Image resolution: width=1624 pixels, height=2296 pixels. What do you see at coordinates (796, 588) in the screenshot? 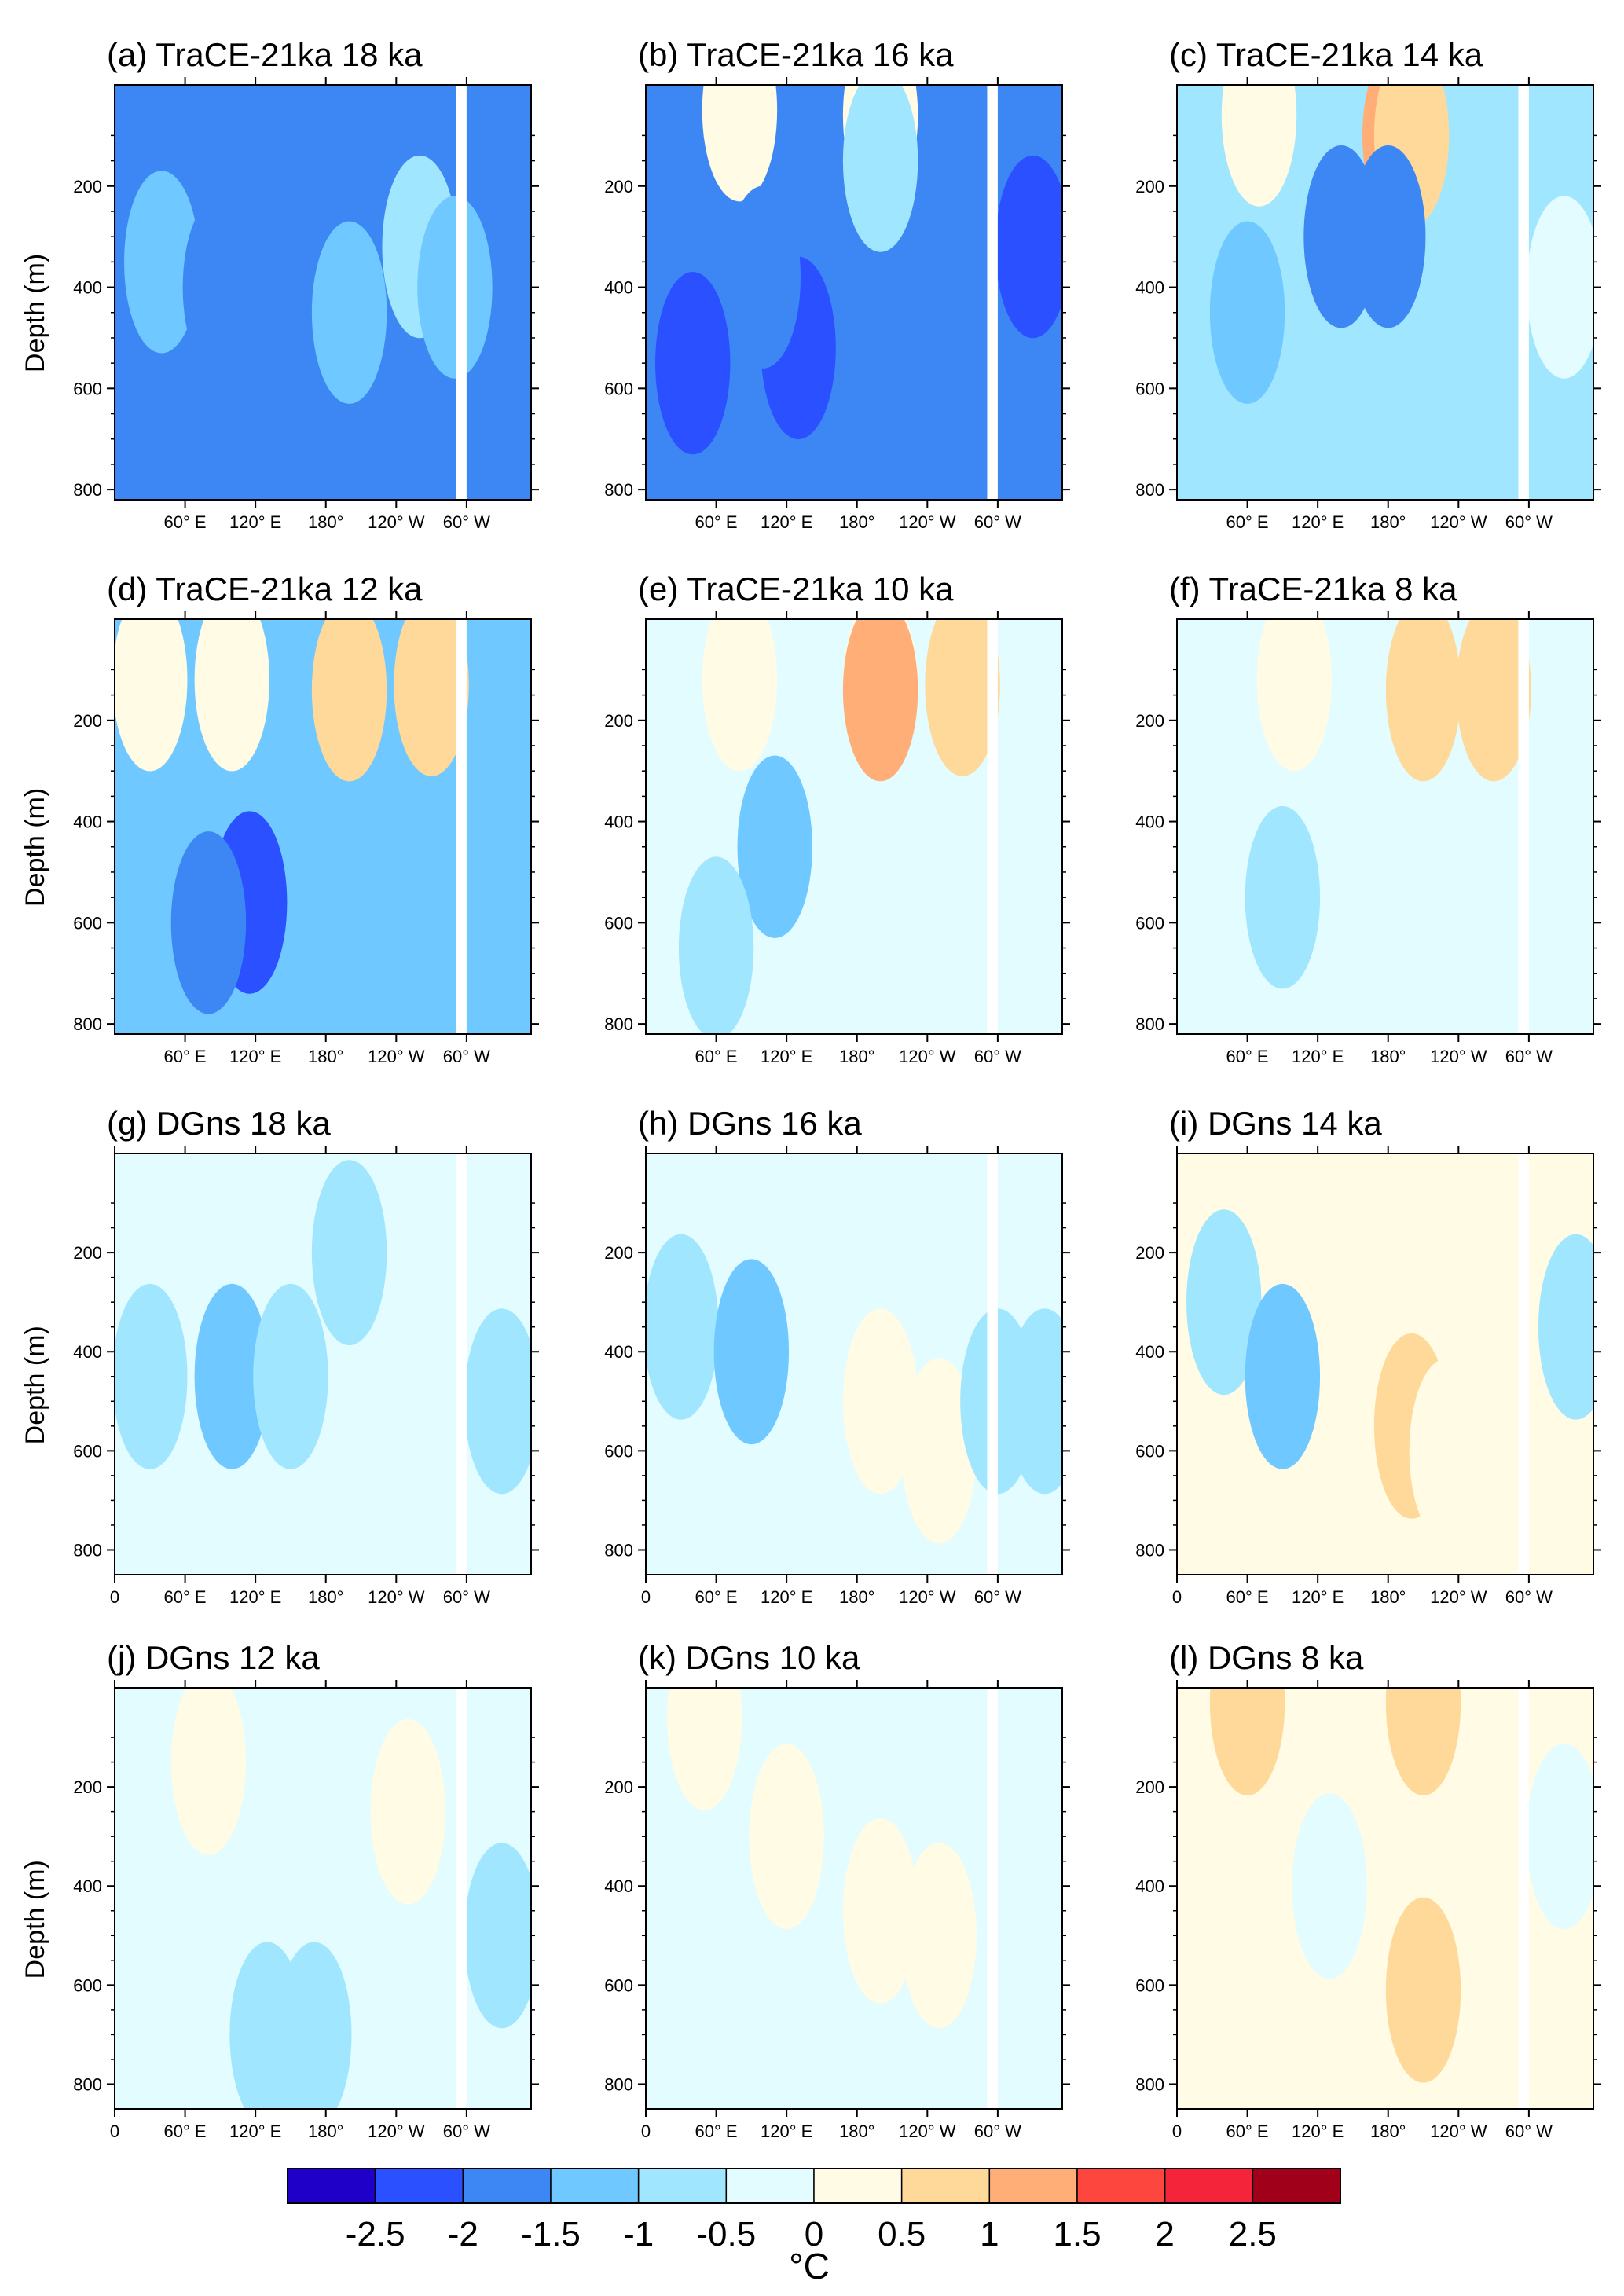
I see `panel-title: (e) TraCE-21ka 10 ka` at bounding box center [796, 588].